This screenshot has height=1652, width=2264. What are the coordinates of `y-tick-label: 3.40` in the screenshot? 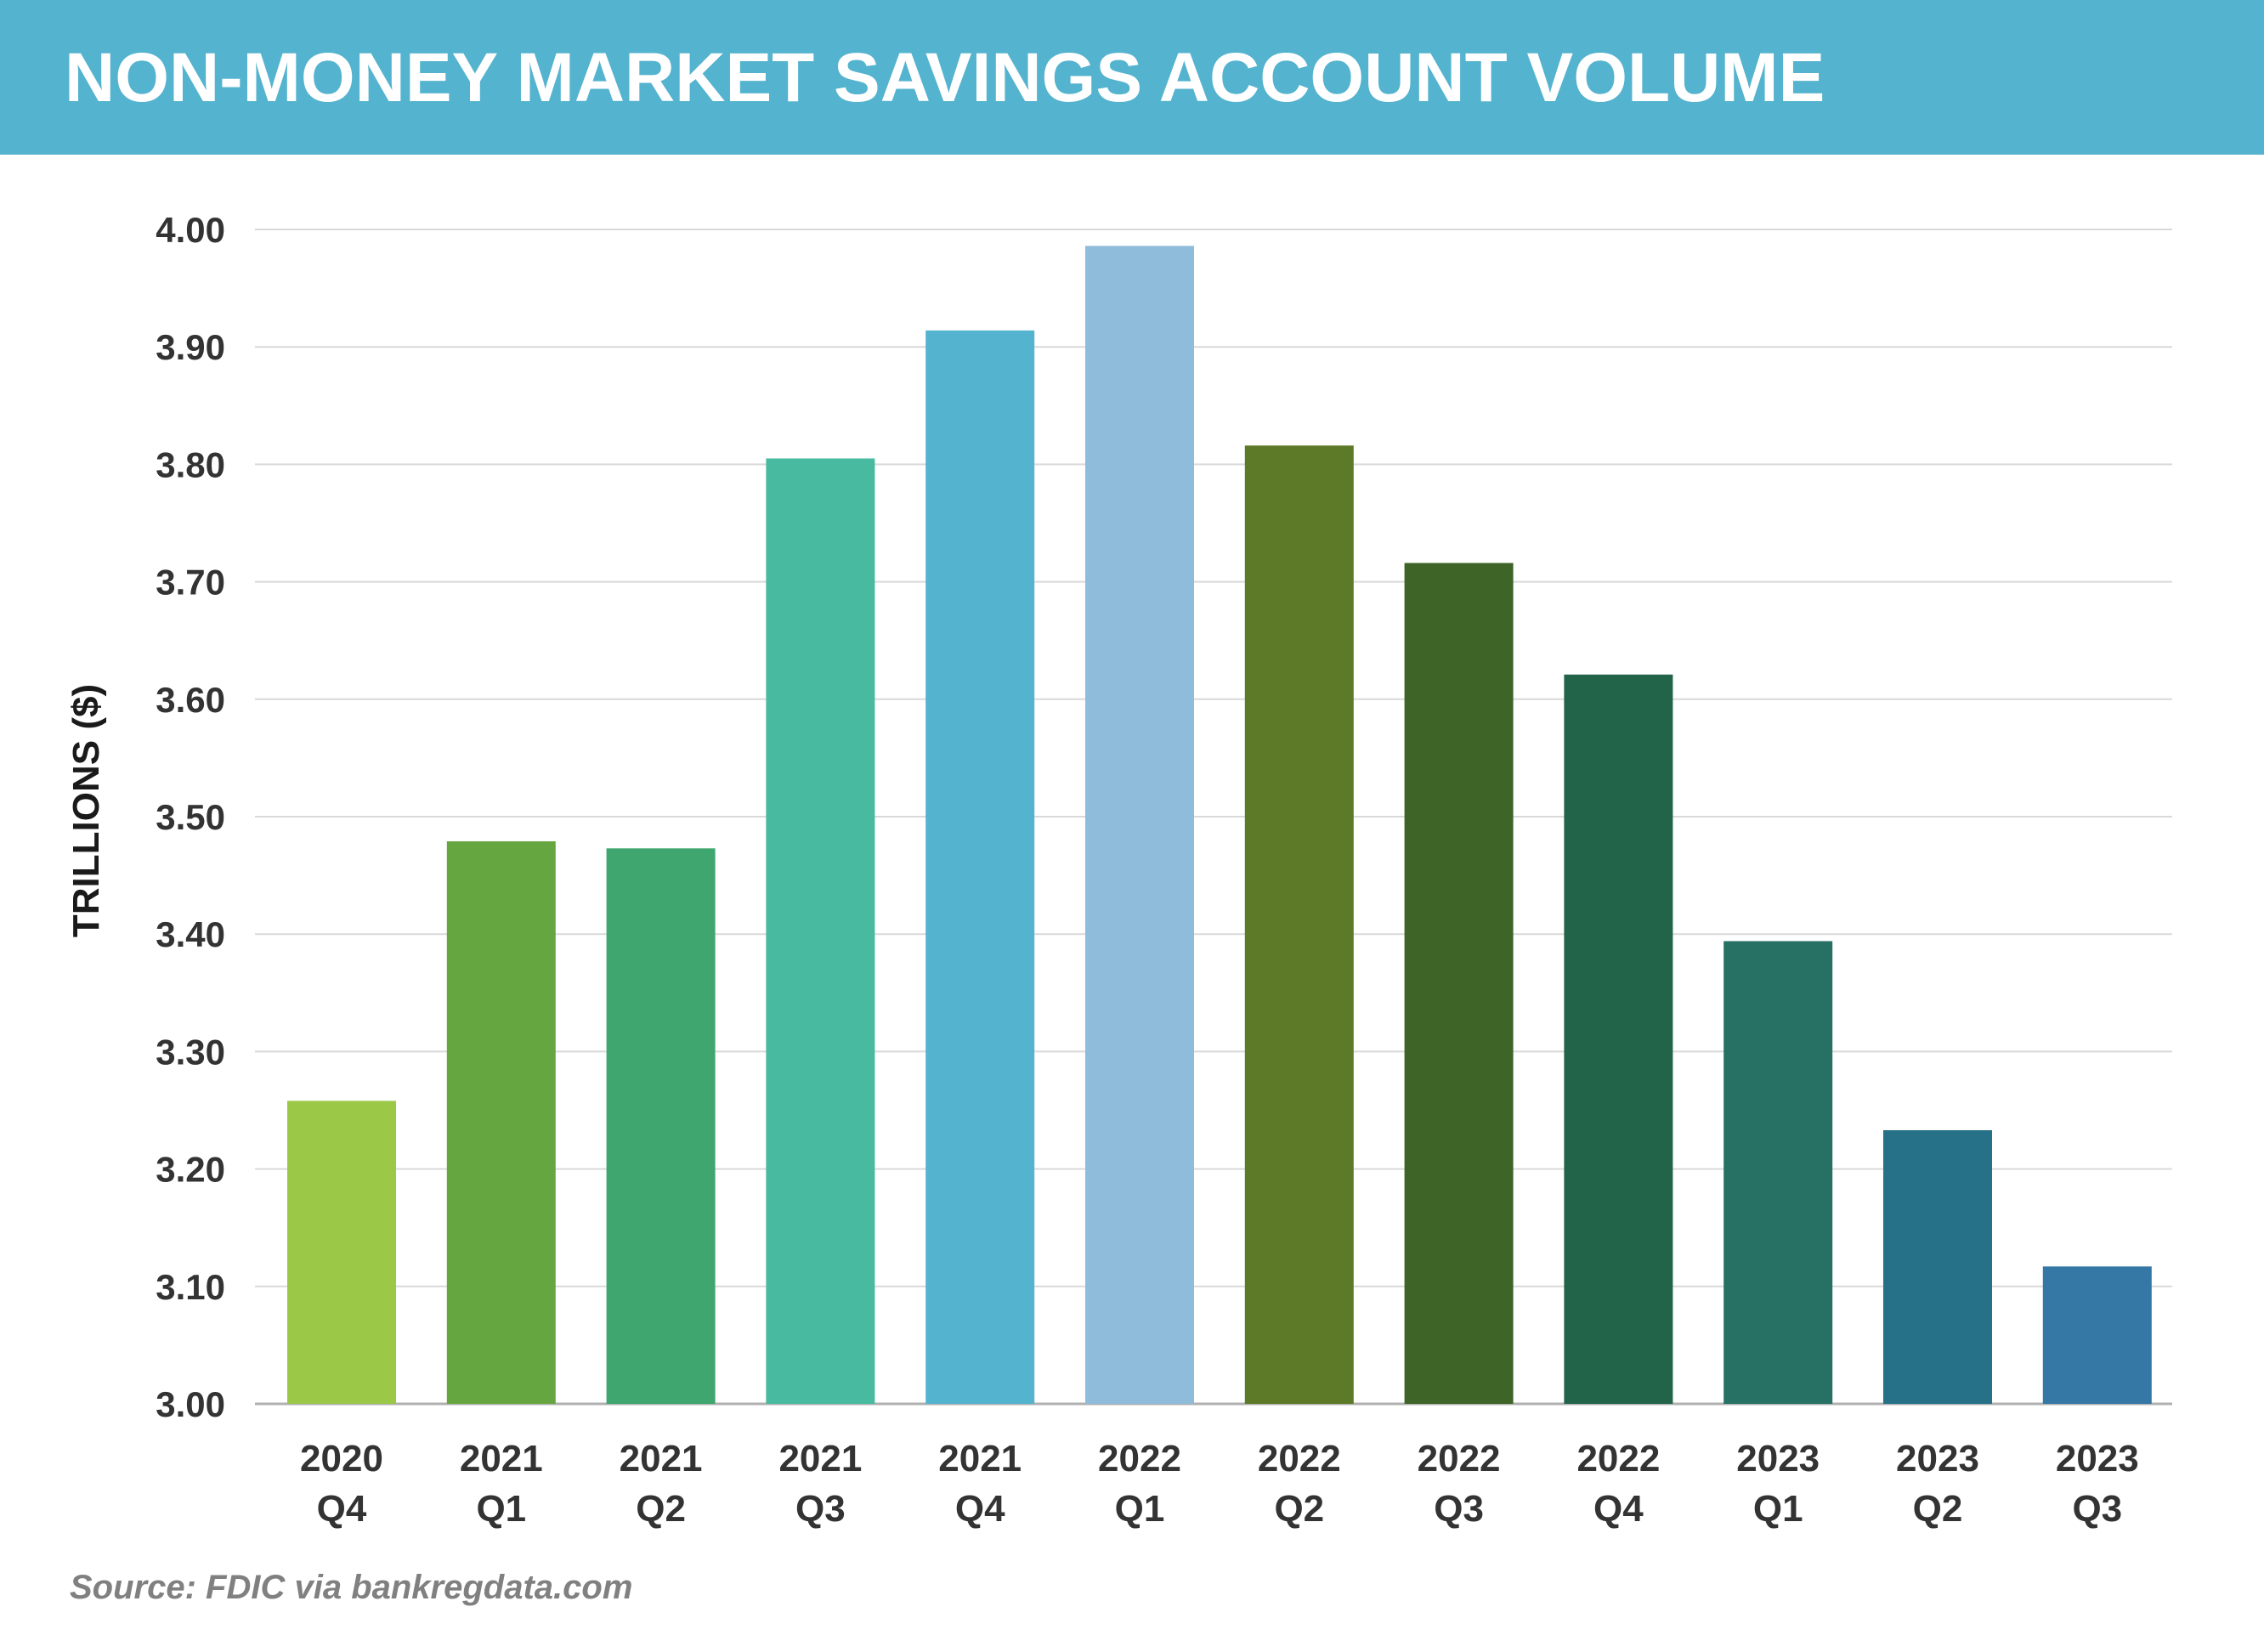 It's located at (190, 934).